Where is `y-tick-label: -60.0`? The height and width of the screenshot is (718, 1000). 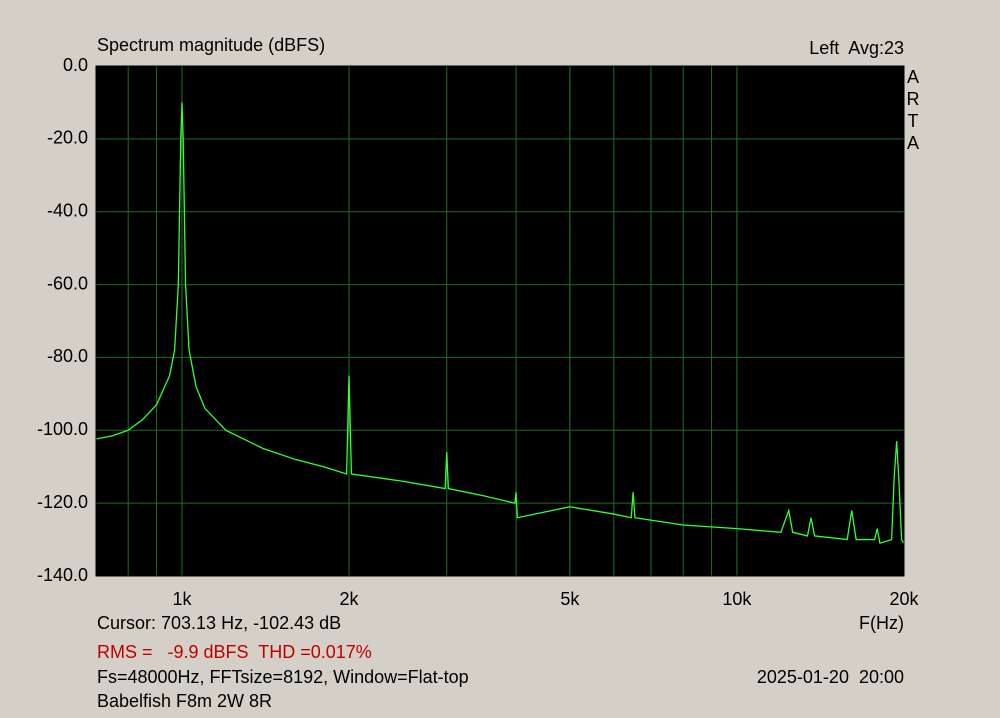 y-tick-label: -60.0 is located at coordinates (67, 283).